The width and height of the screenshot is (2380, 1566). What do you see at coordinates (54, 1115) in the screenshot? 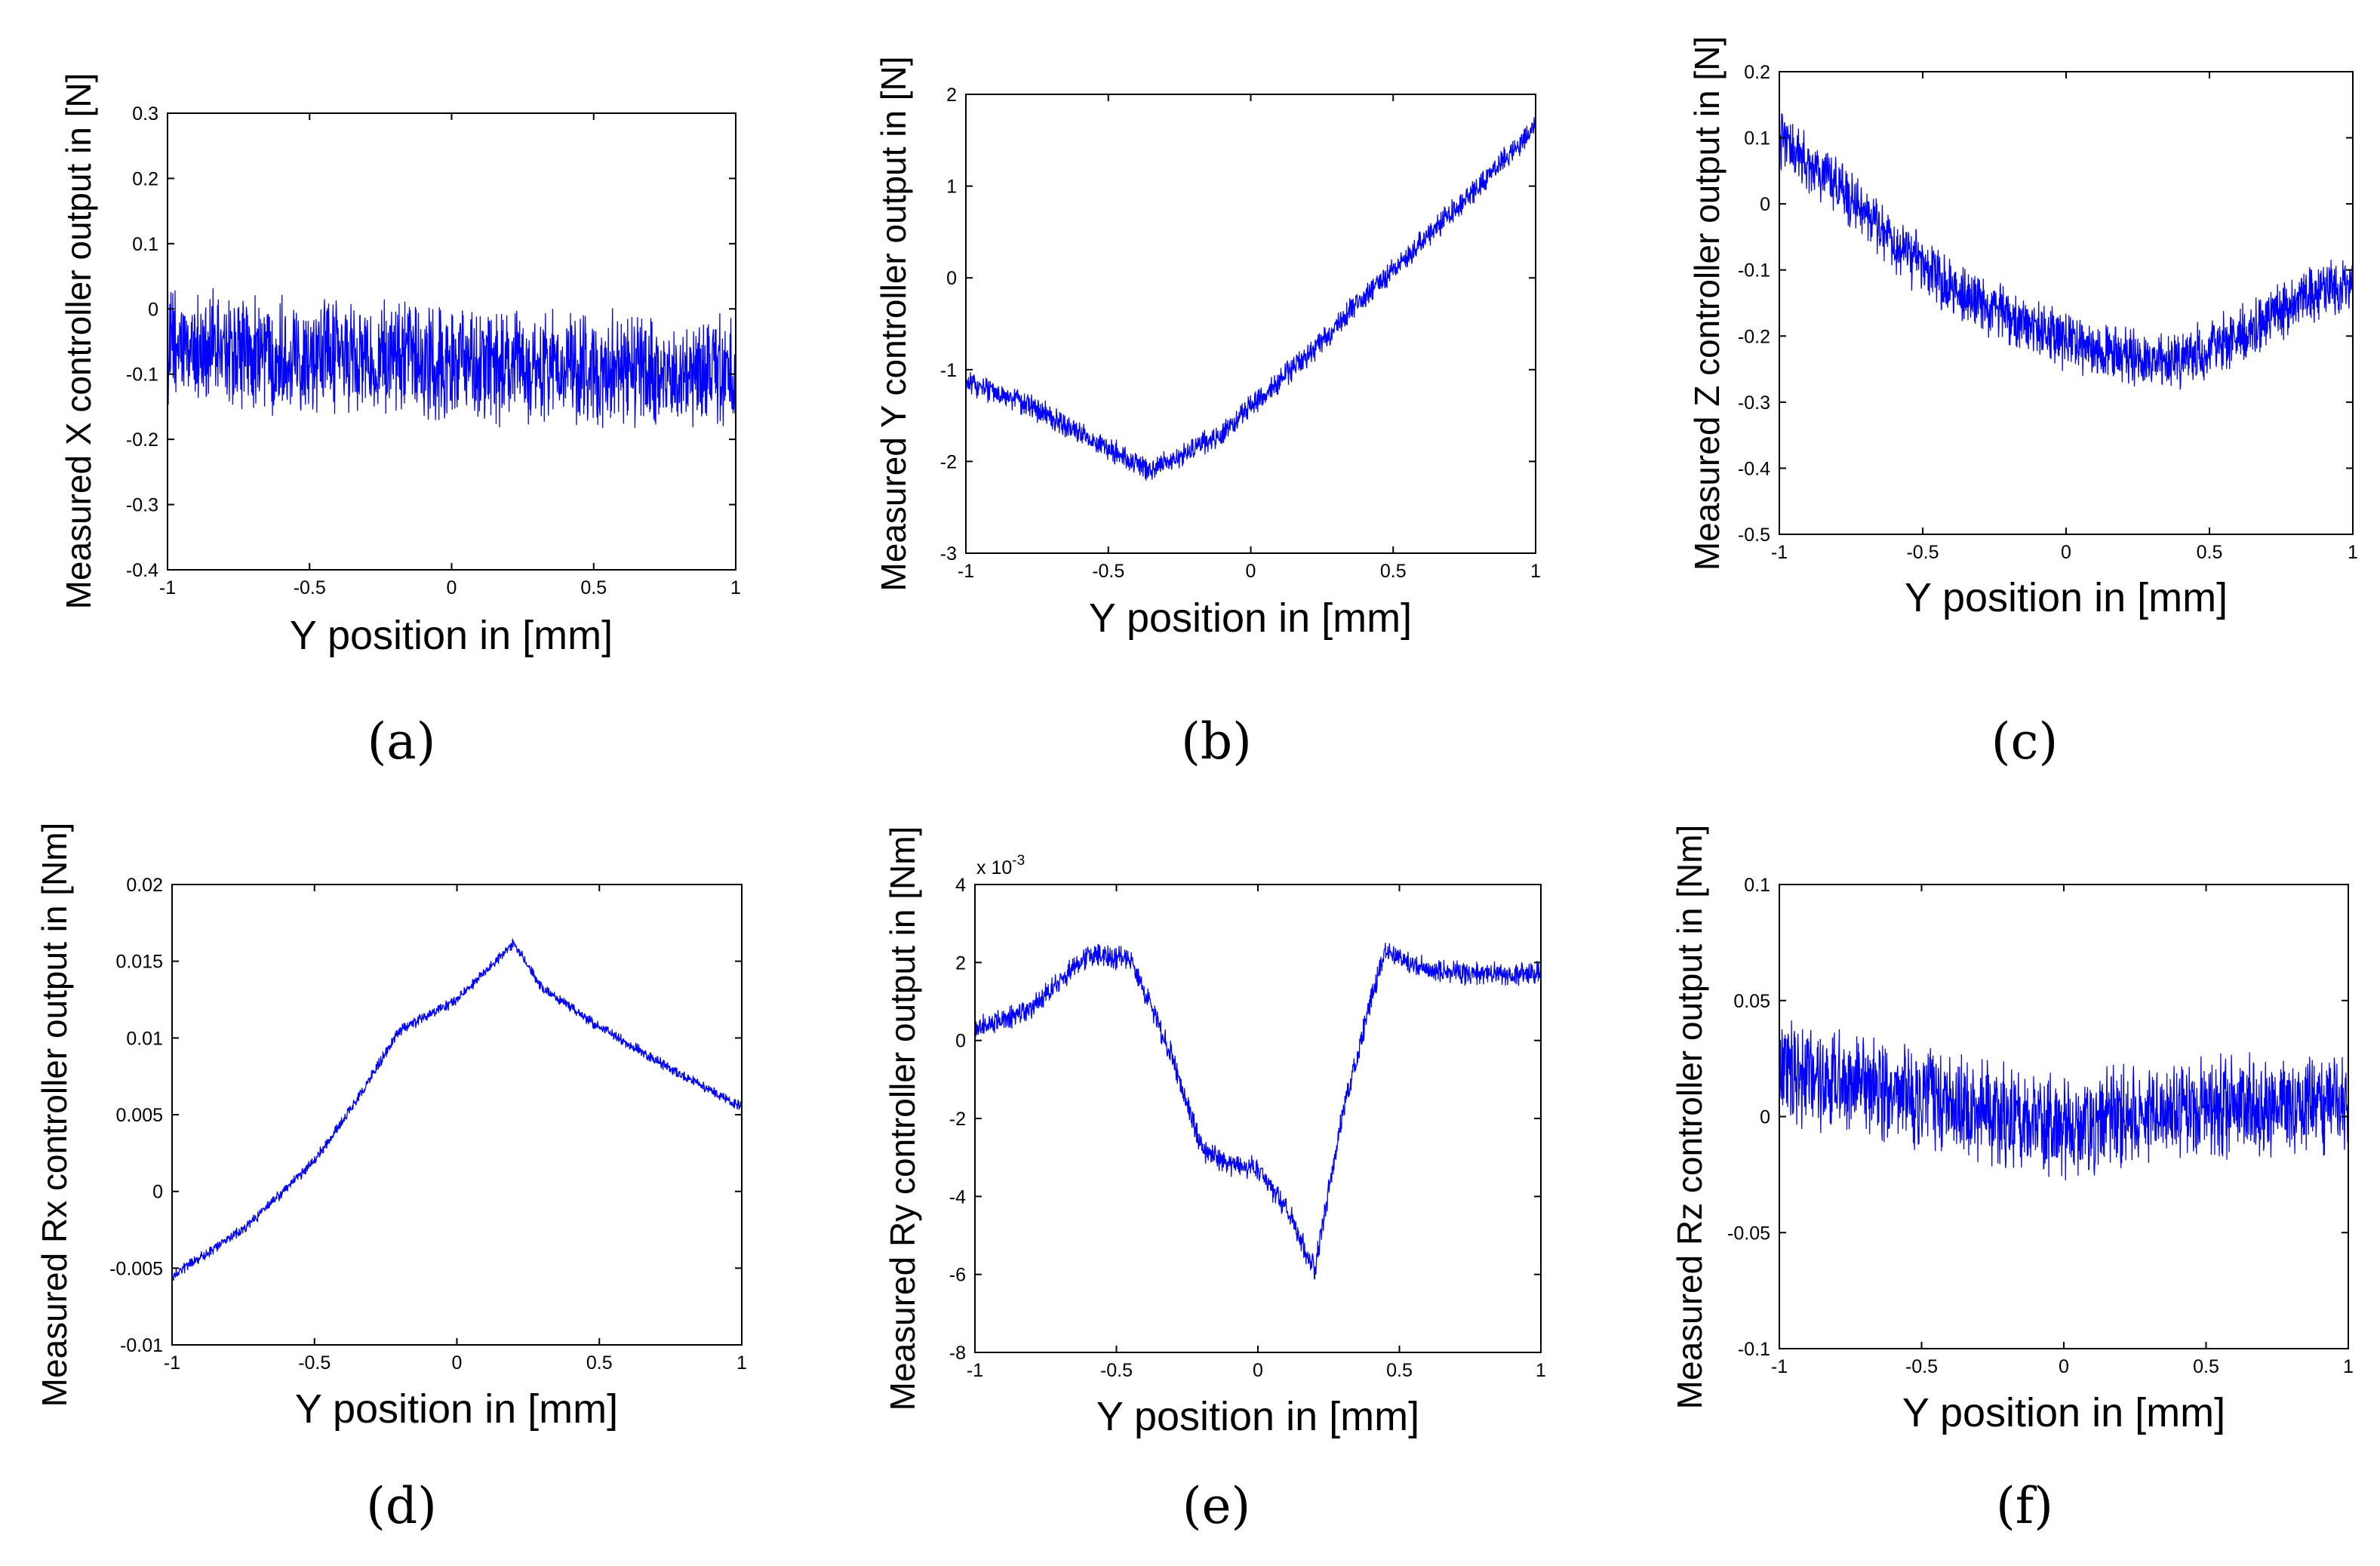
I see `y-axis-label: Measured Rx controller output in [Nm]` at bounding box center [54, 1115].